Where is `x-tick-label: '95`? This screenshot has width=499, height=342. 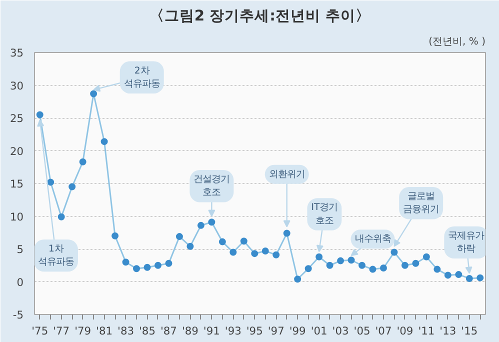 x-tick-label: '95 is located at coordinates (254, 331).